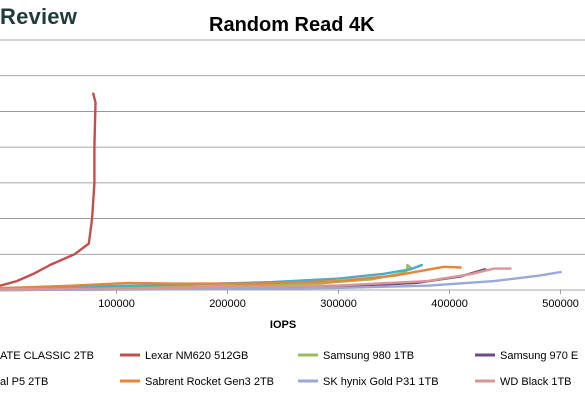 This screenshot has width=585, height=401. Describe the element at coordinates (283, 325) in the screenshot. I see `x-axis-title: IOPS` at that location.